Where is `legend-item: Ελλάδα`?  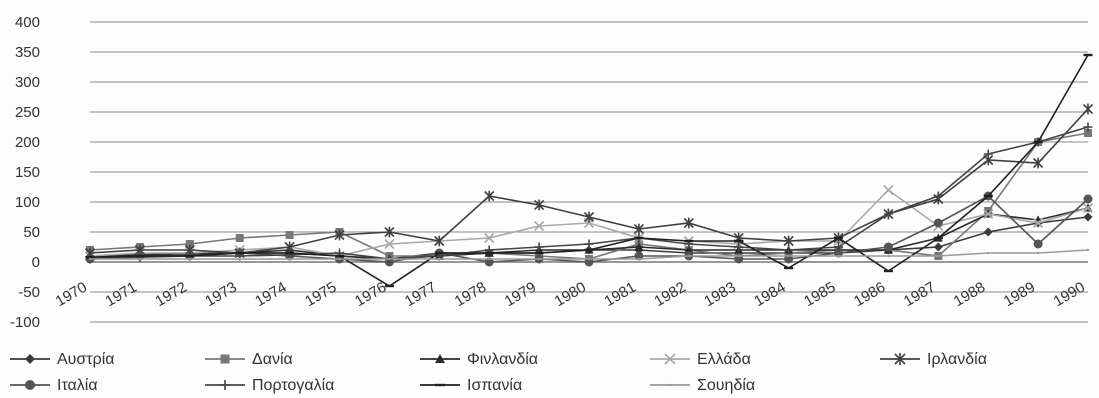 legend-item: Ελλάδα is located at coordinates (700, 359).